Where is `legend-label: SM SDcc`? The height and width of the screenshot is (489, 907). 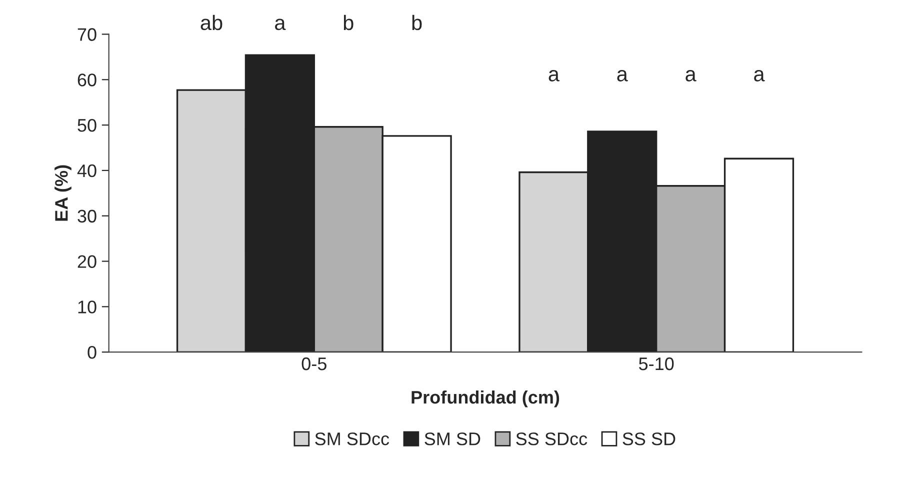 legend-label: SM SDcc is located at coordinates (352, 439).